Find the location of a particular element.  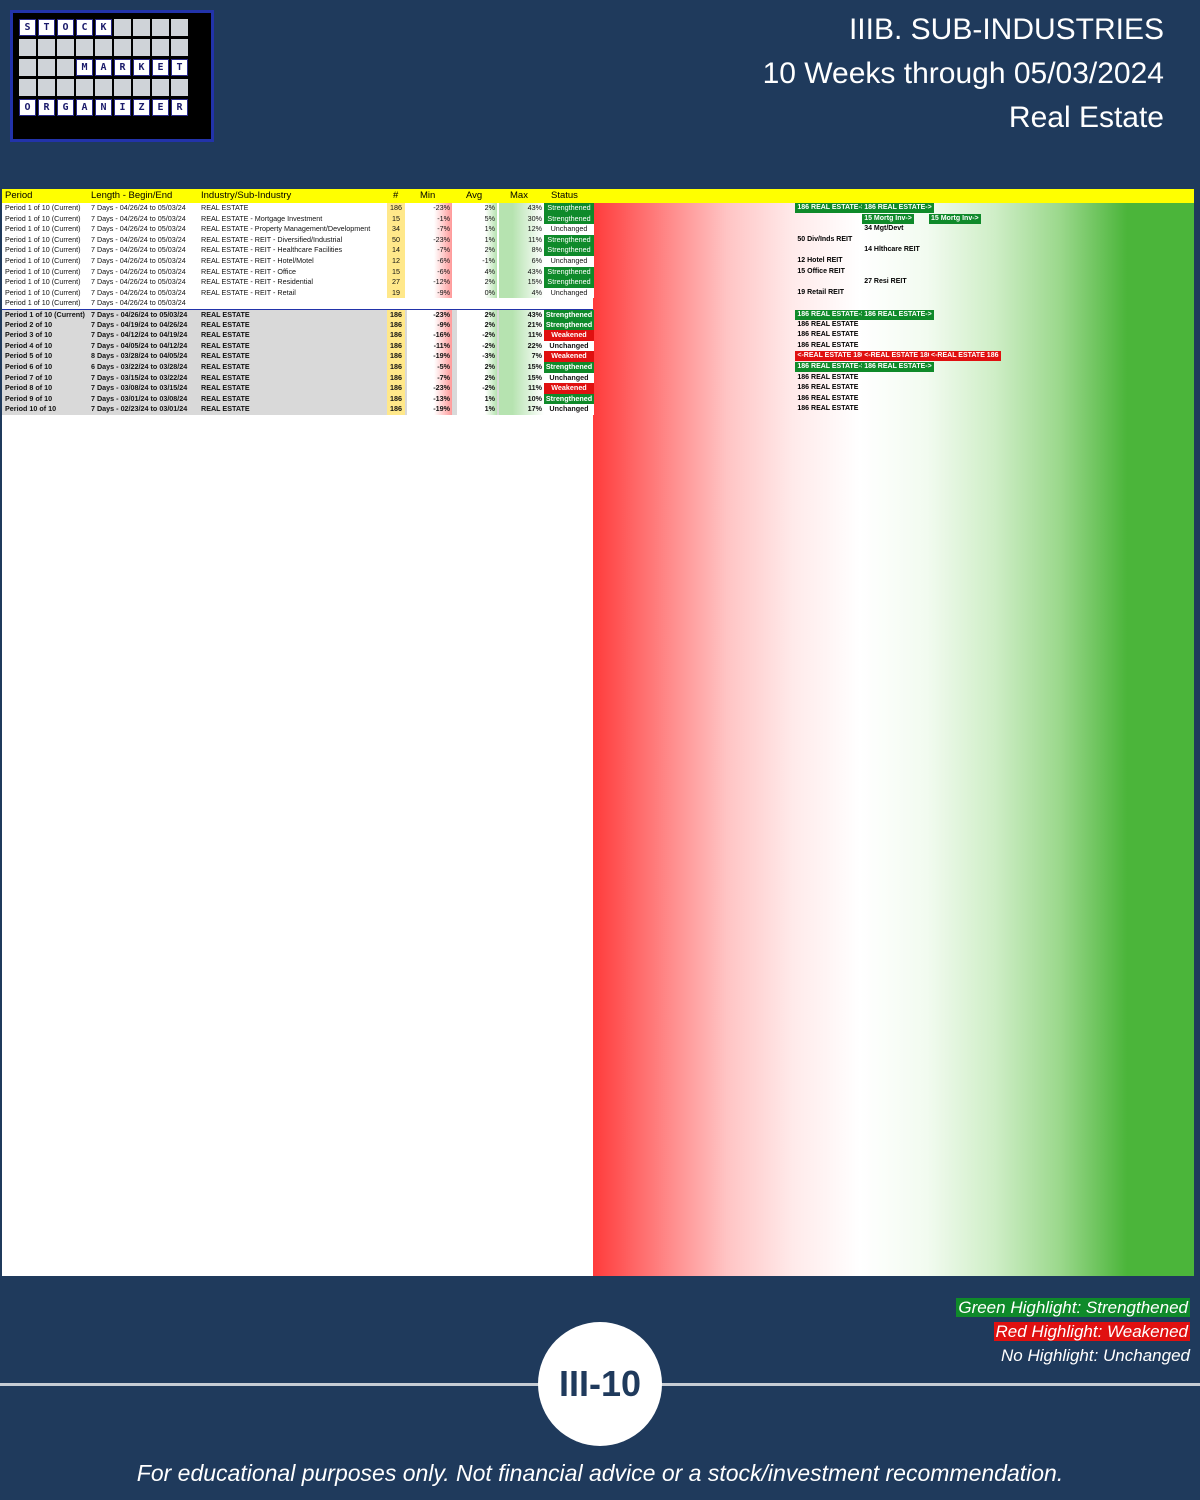

cell-count: 15 is located at coordinates (396, 272).